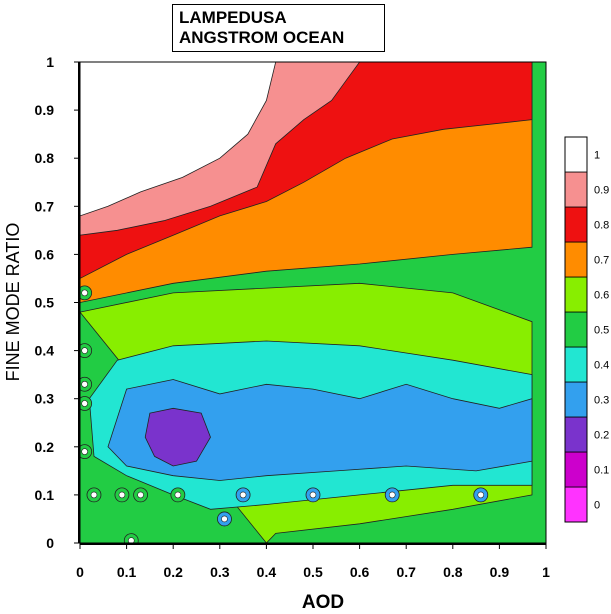 This screenshot has height=614, width=611. Describe the element at coordinates (45, 399) in the screenshot. I see `y-tick-label-3: 0.3` at that location.